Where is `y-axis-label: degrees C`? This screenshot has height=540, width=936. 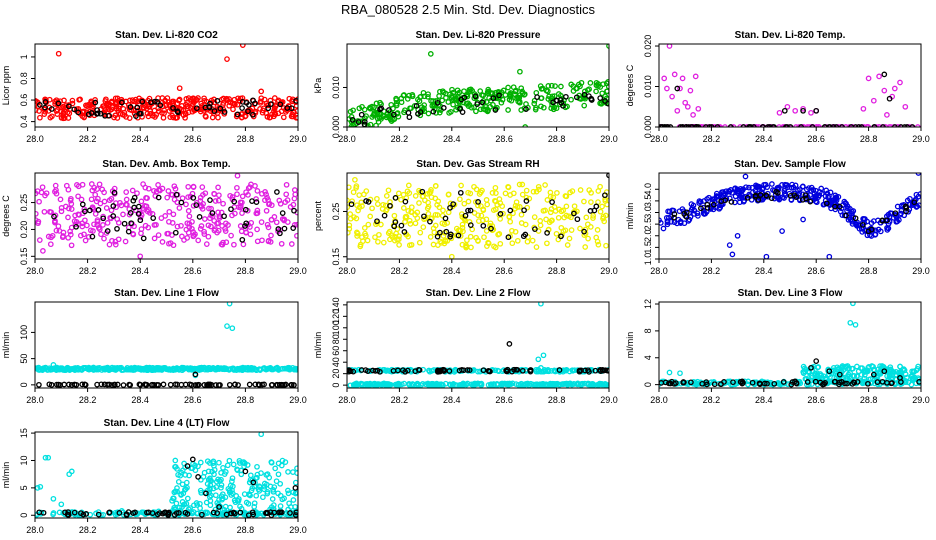 y-axis-label: degrees C is located at coordinates (630, 85).